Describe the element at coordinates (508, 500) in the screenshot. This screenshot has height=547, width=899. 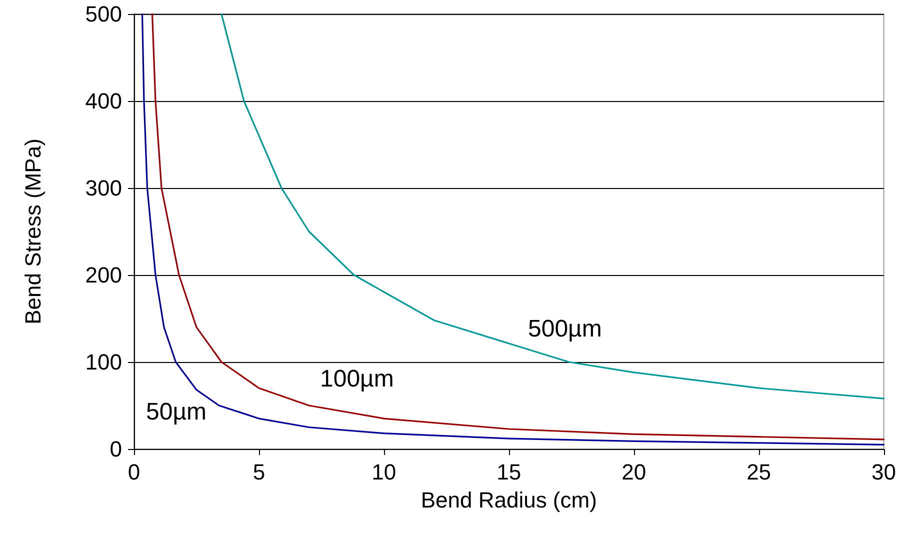
I see `x-axis-title: Bend Radius (cm)` at that location.